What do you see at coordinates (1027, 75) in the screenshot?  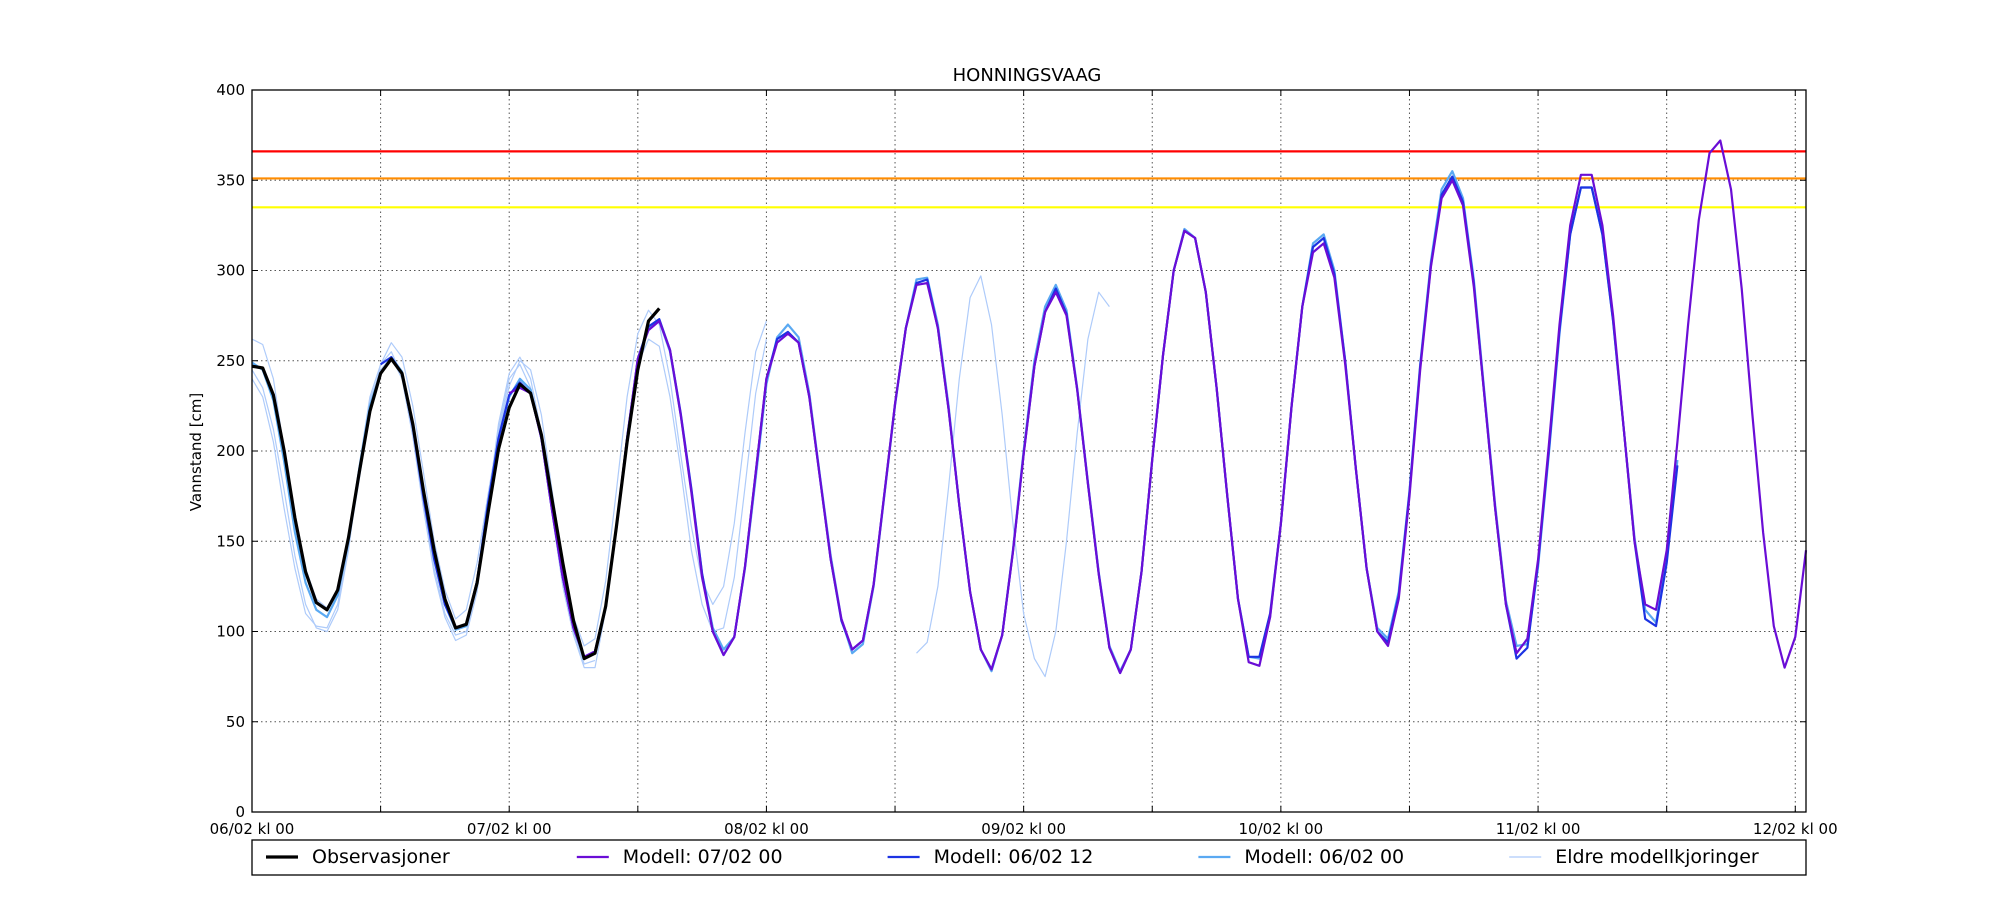 I see `chart-title: HONNINGSVAAG` at bounding box center [1027, 75].